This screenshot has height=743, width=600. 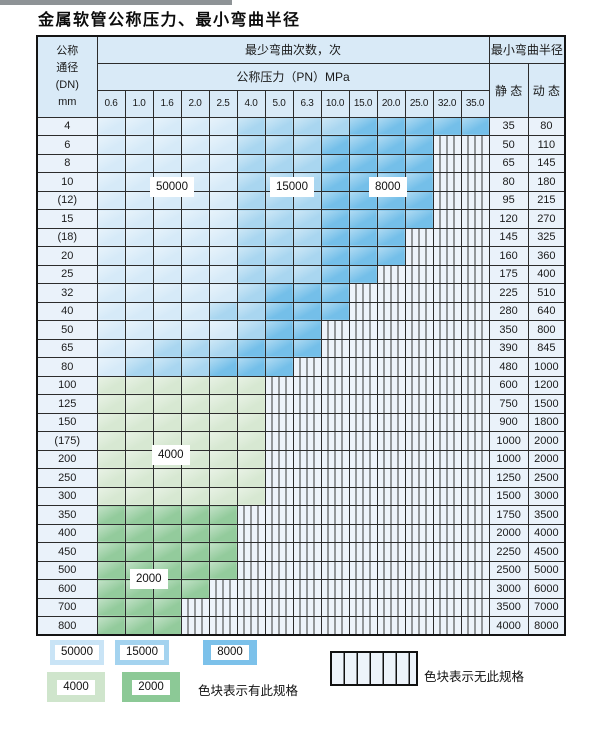 What do you see at coordinates (508, 330) in the screenshot?
I see `static-value: 350` at bounding box center [508, 330].